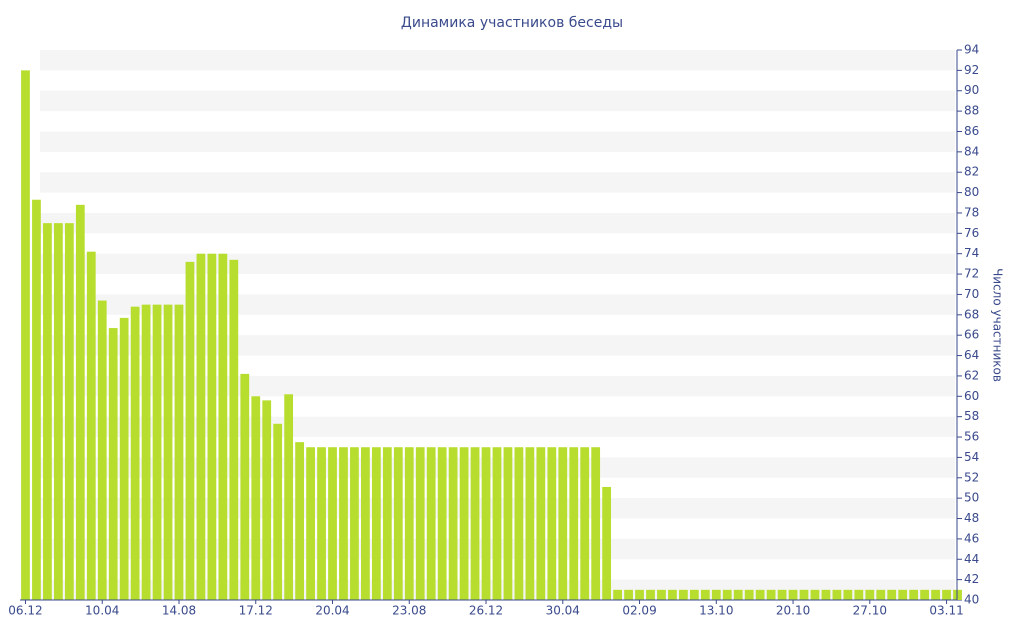 This screenshot has height=640, width=1024. Describe the element at coordinates (25, 611) in the screenshot. I see `x-tick-label: 06.12` at that location.